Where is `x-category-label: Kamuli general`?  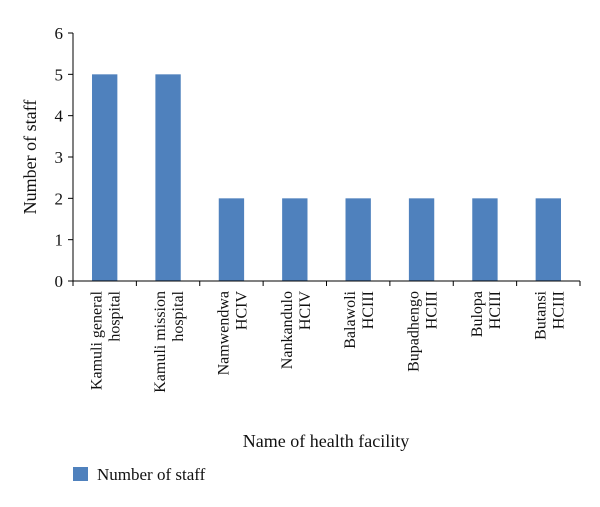 x-category-label: Kamuli general is located at coordinates (97, 340).